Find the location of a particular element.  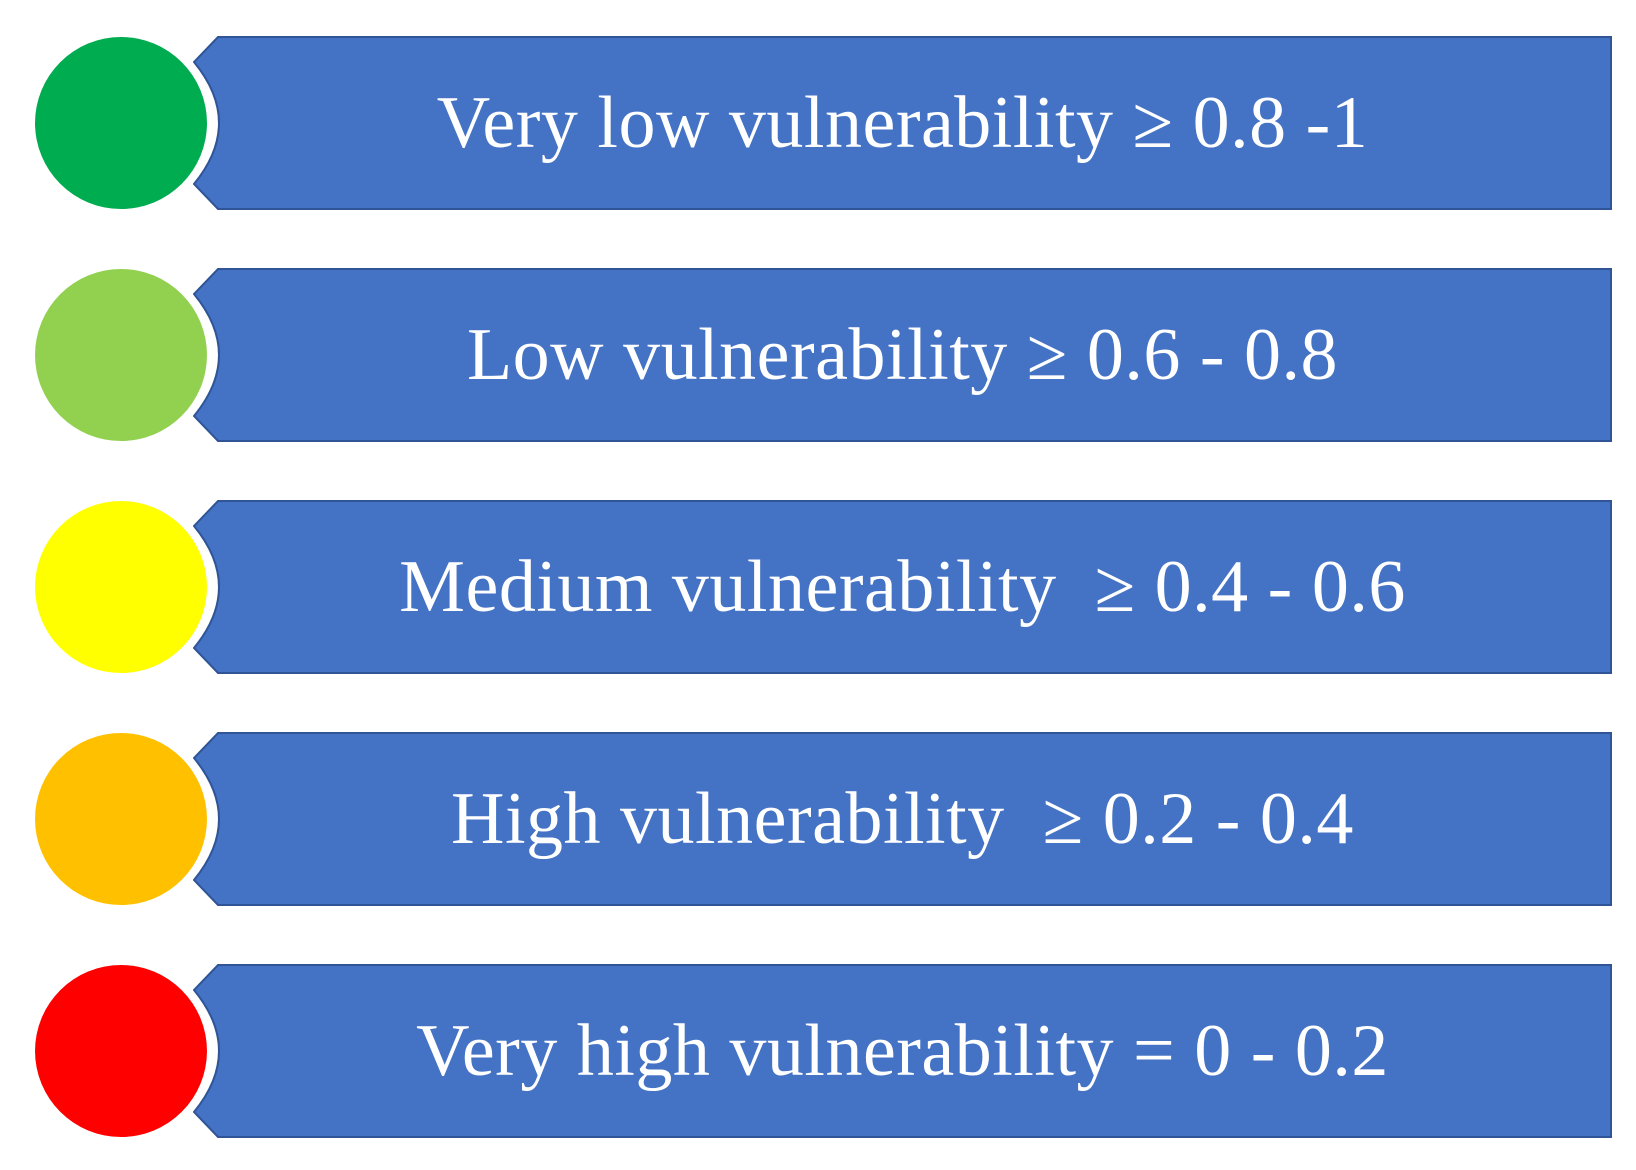

high-color-circle-icon is located at coordinates (121, 819).